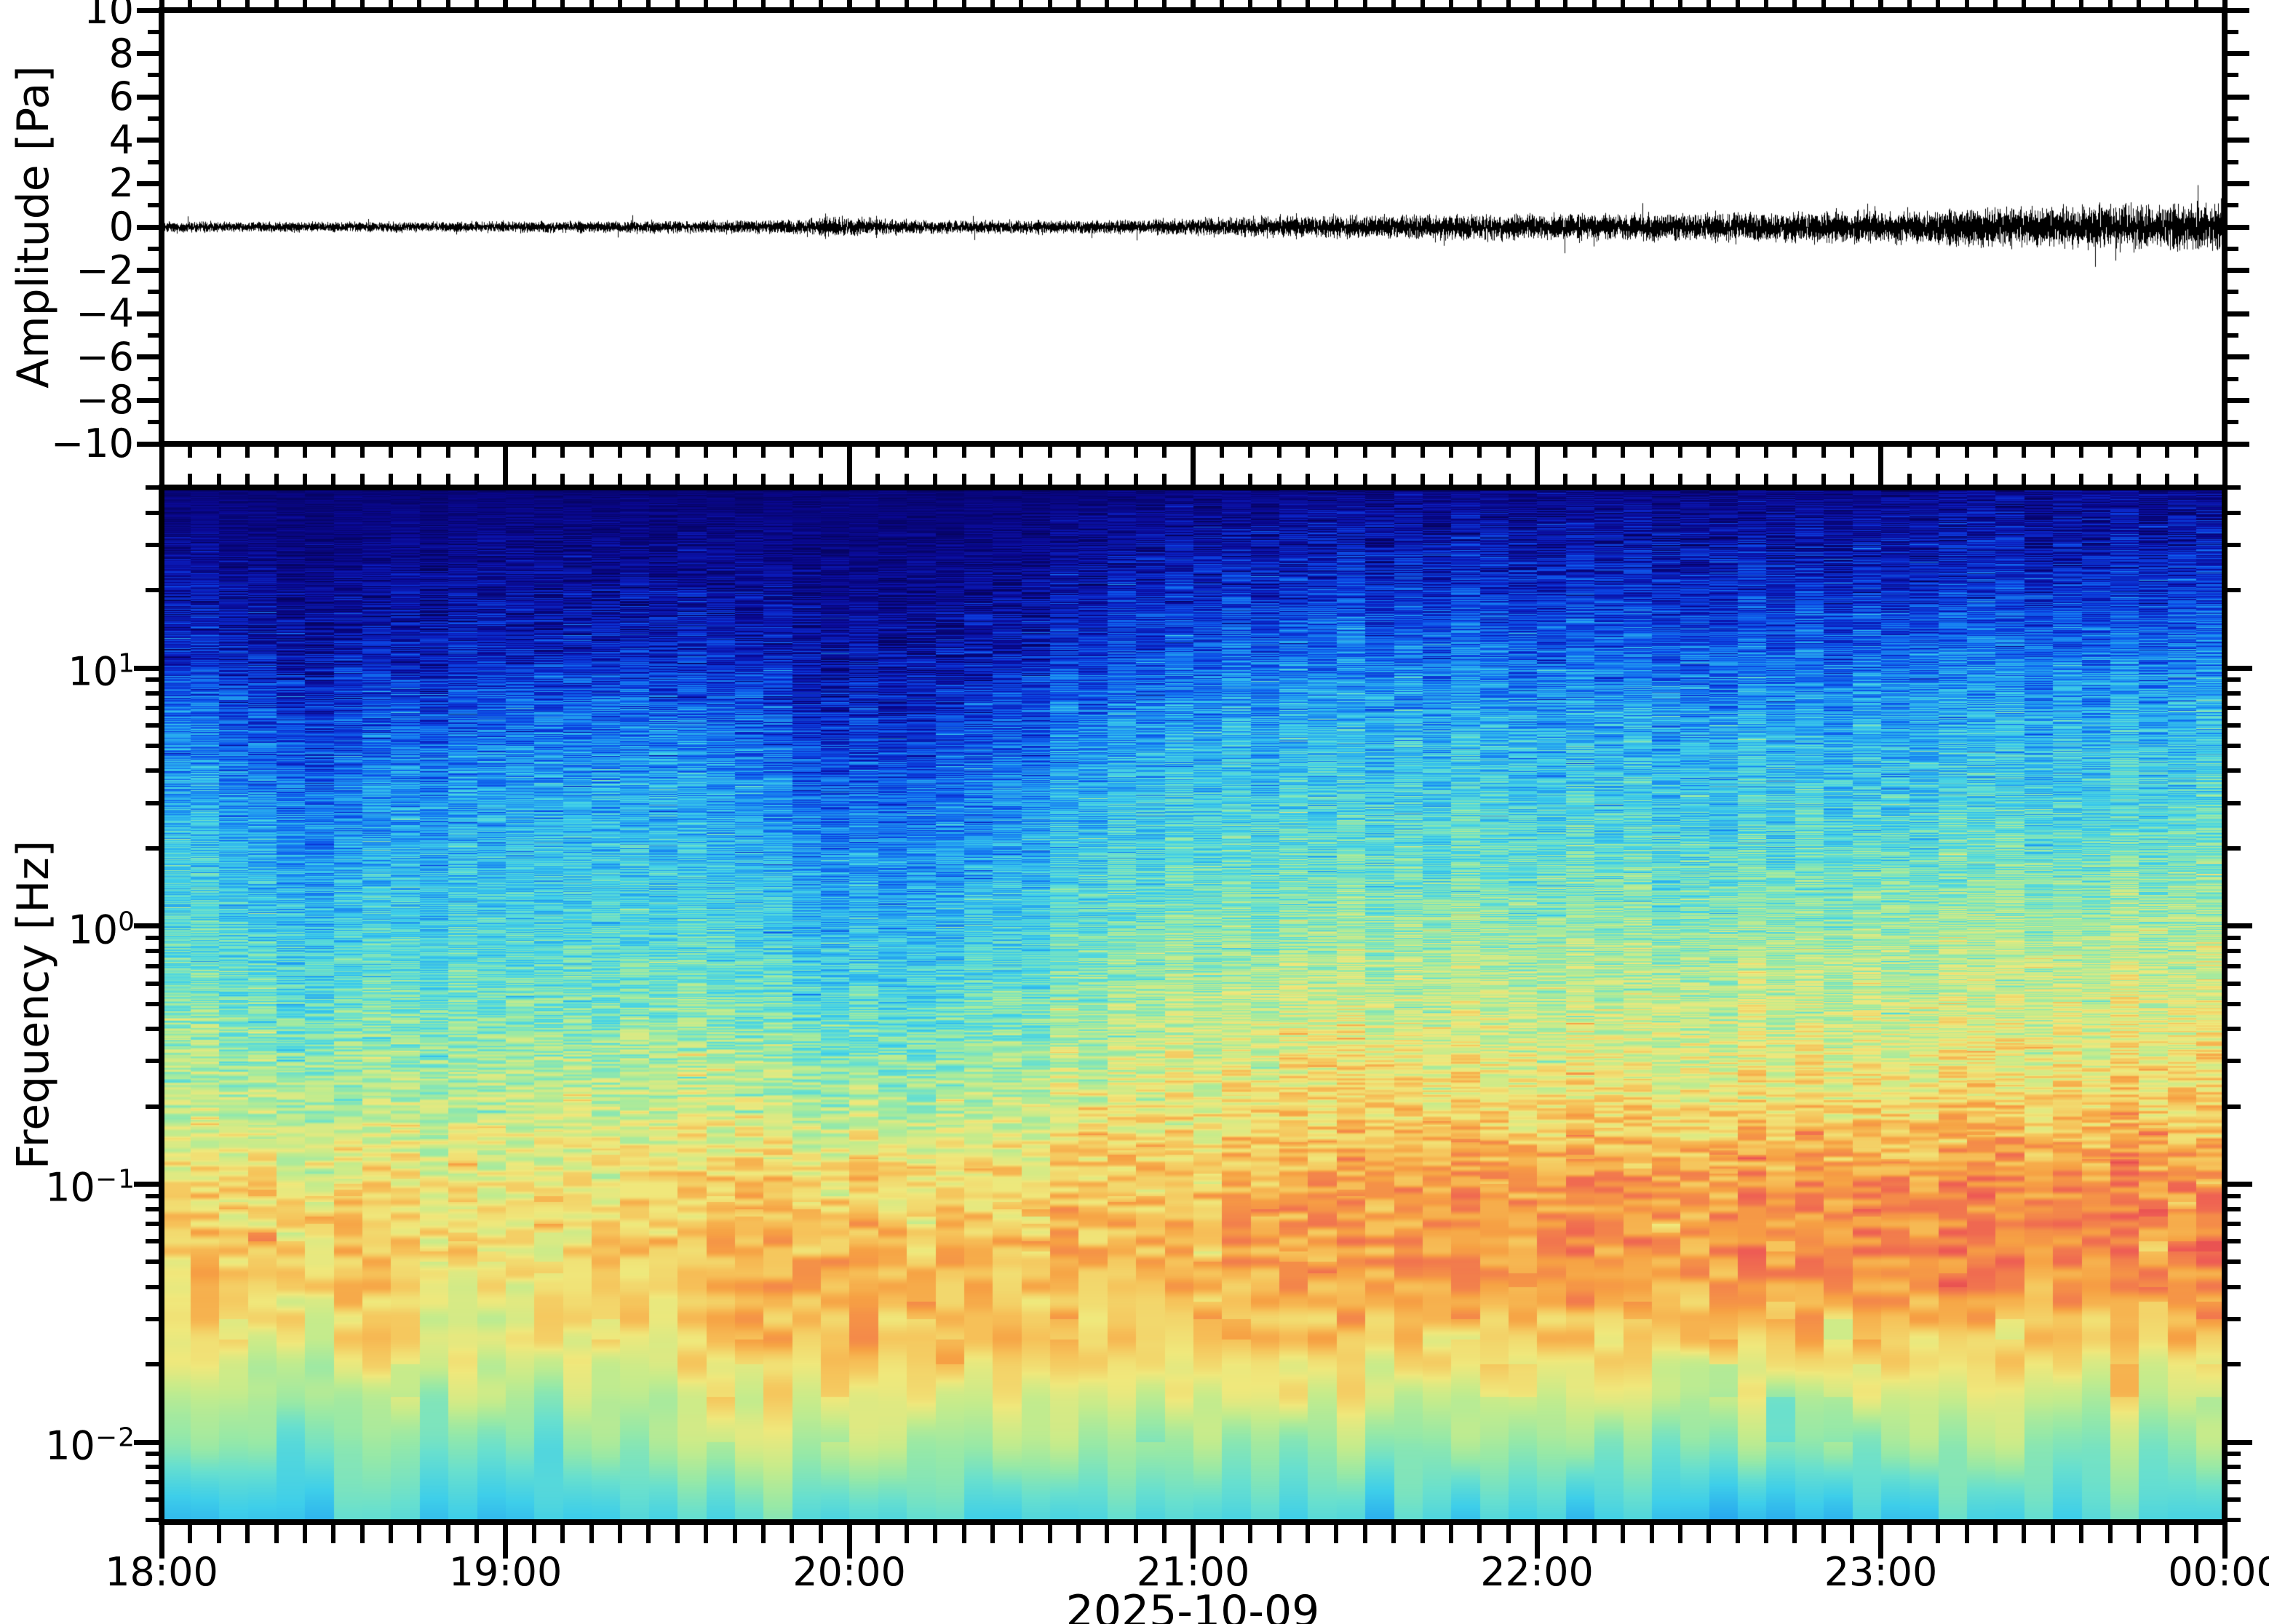 Image resolution: width=2269 pixels, height=1624 pixels. What do you see at coordinates (105, 400) in the screenshot?
I see `amplitude-tick-label: −8` at bounding box center [105, 400].